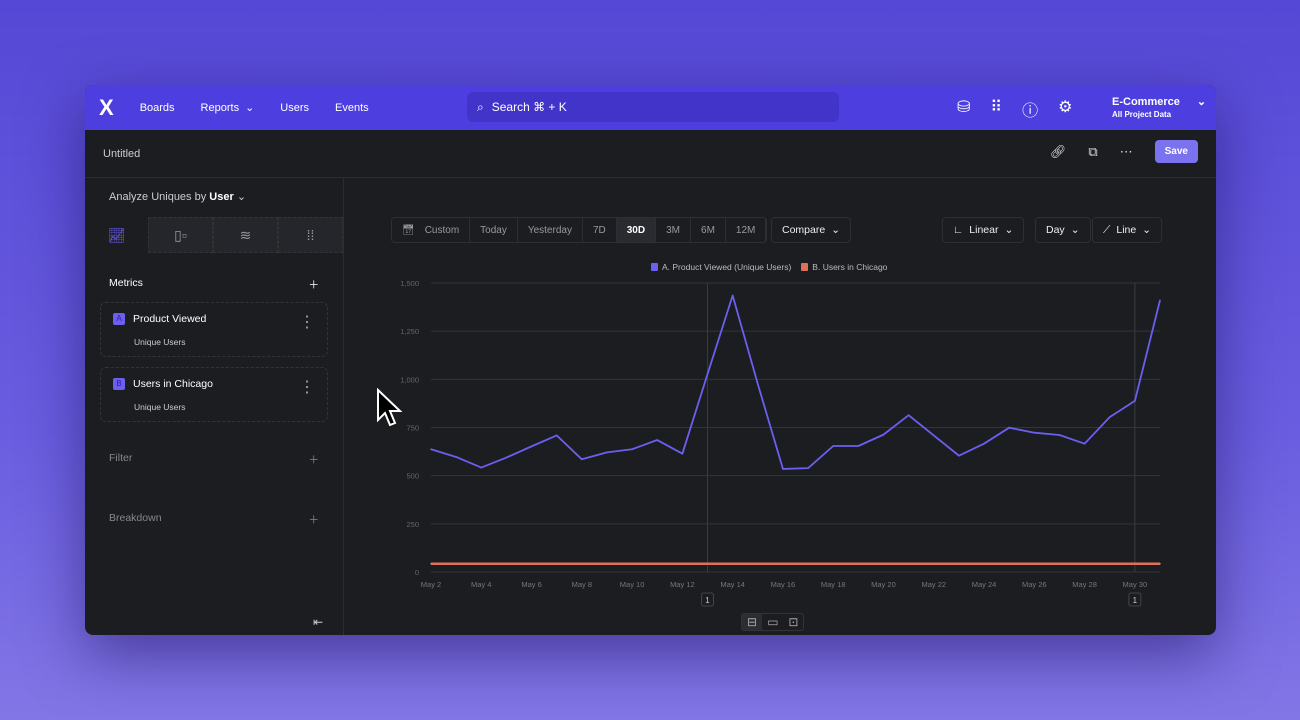 This screenshot has width=1300, height=720. I want to click on duplicate-icon: ⧉, so click(1093, 151).